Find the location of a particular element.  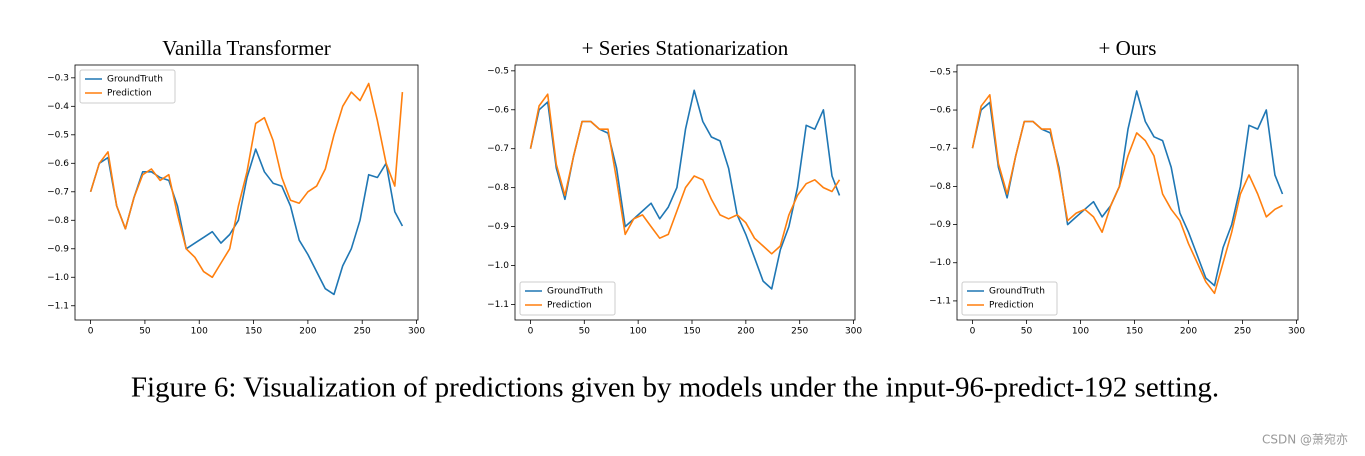

watermark: CSDN @萧宛亦 is located at coordinates (1305, 439).